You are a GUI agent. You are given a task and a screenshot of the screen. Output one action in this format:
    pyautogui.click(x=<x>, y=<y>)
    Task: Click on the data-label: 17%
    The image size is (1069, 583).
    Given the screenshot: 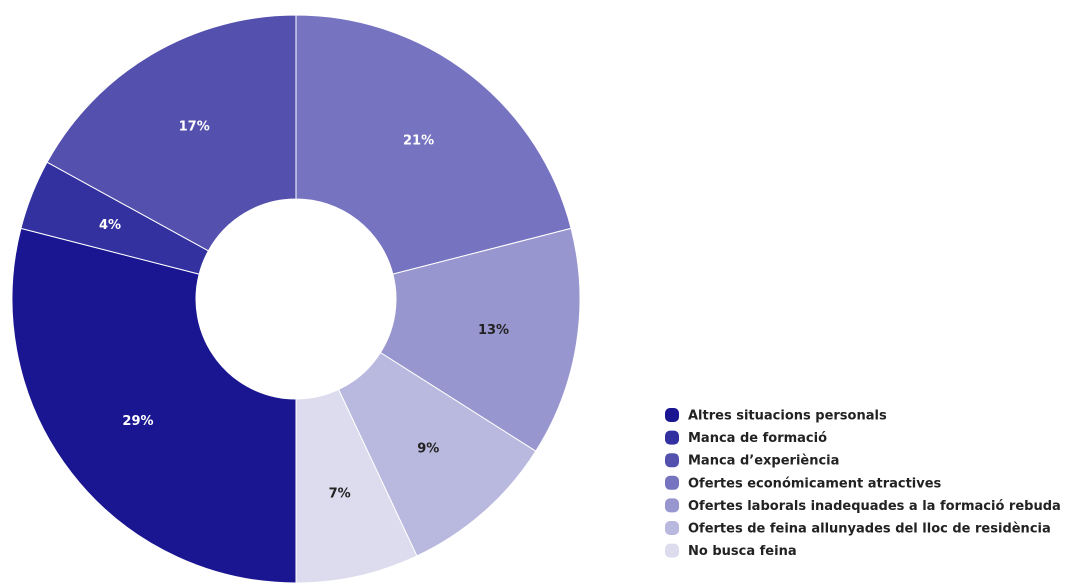 What is the action you would take?
    pyautogui.click(x=194, y=126)
    